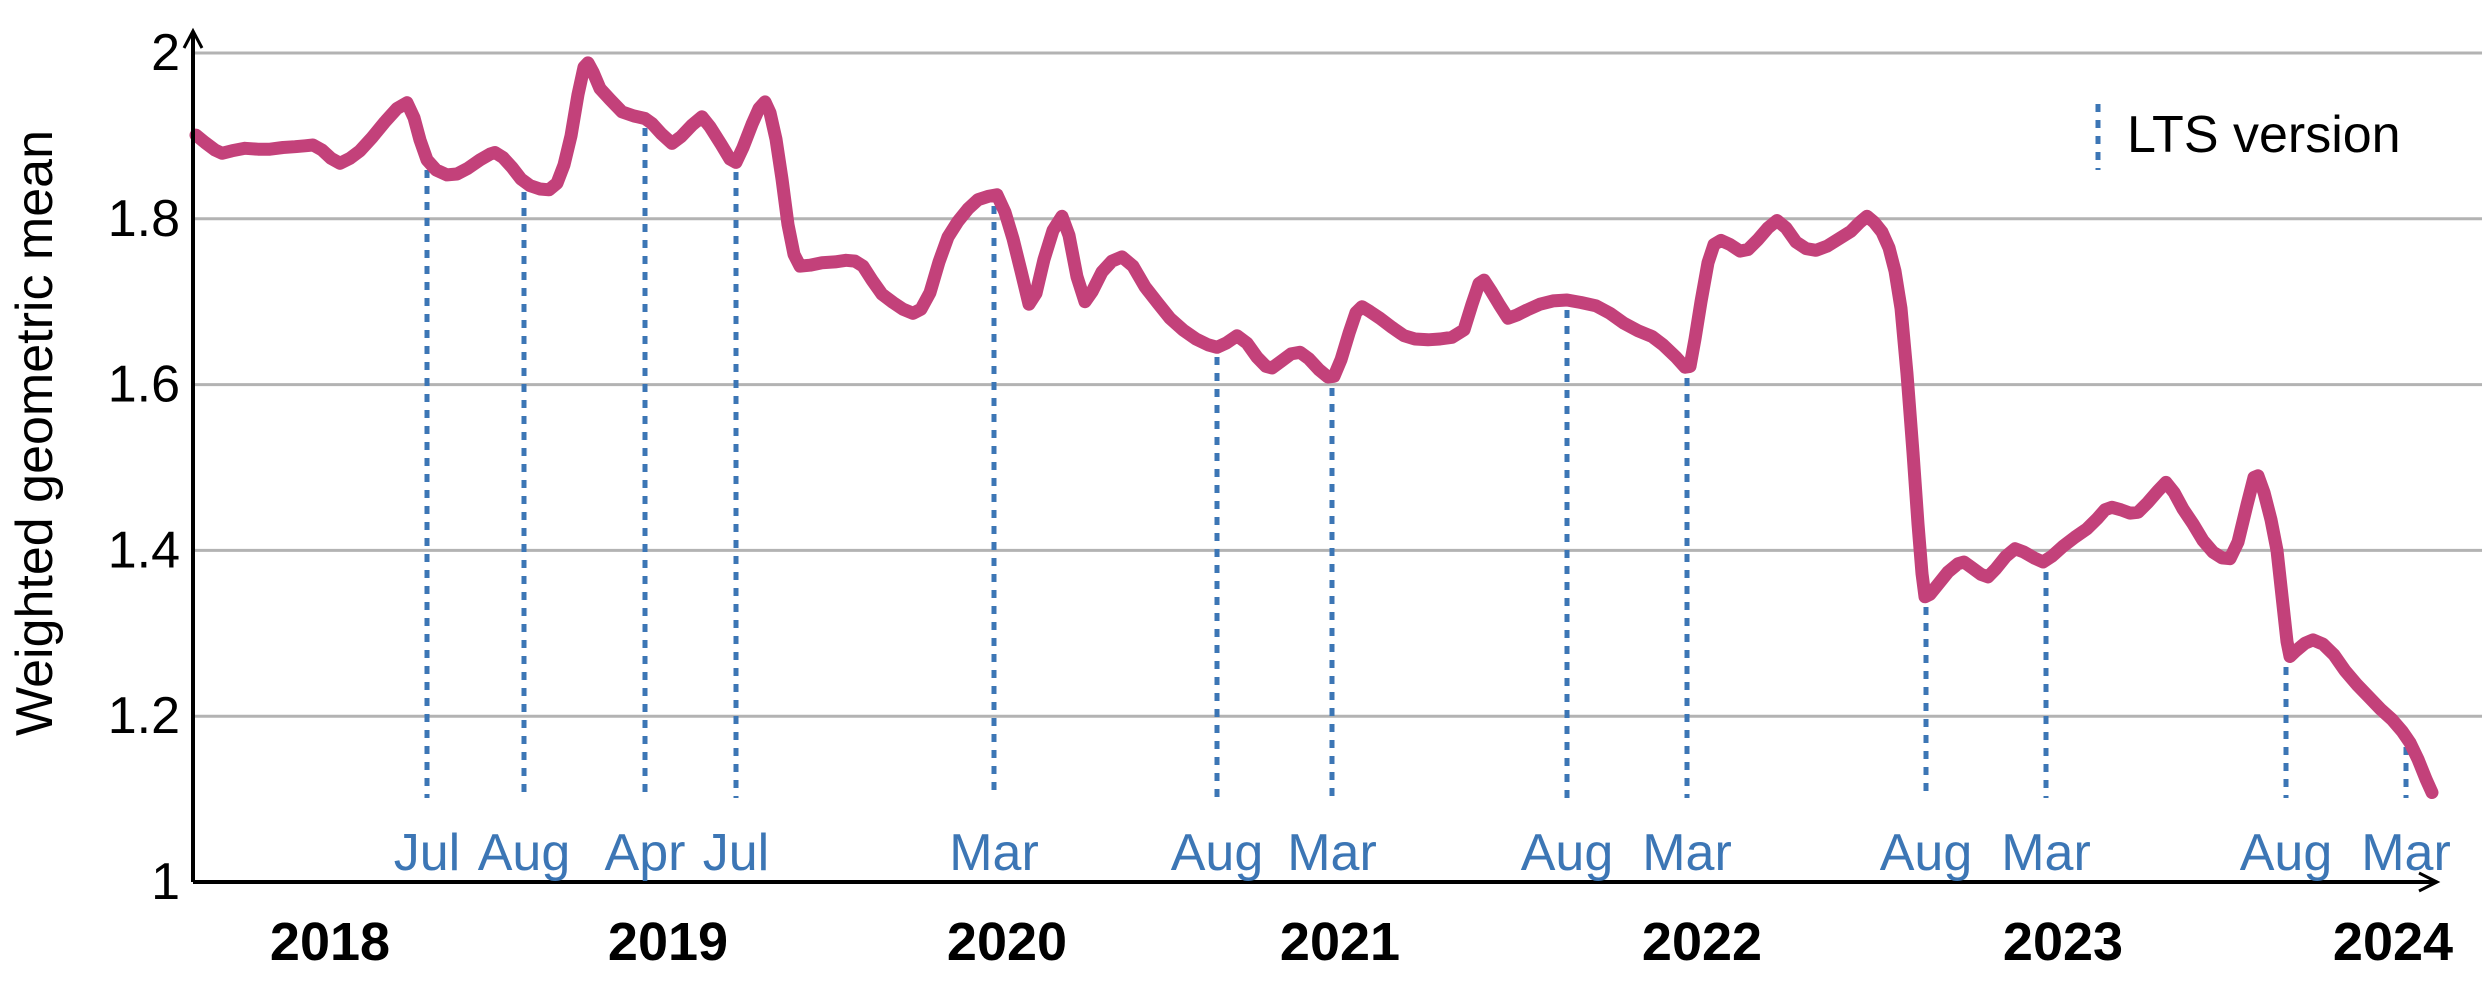 Image resolution: width=2490 pixels, height=1004 pixels. Describe the element at coordinates (330, 942) in the screenshot. I see `year-label: 2018` at that location.